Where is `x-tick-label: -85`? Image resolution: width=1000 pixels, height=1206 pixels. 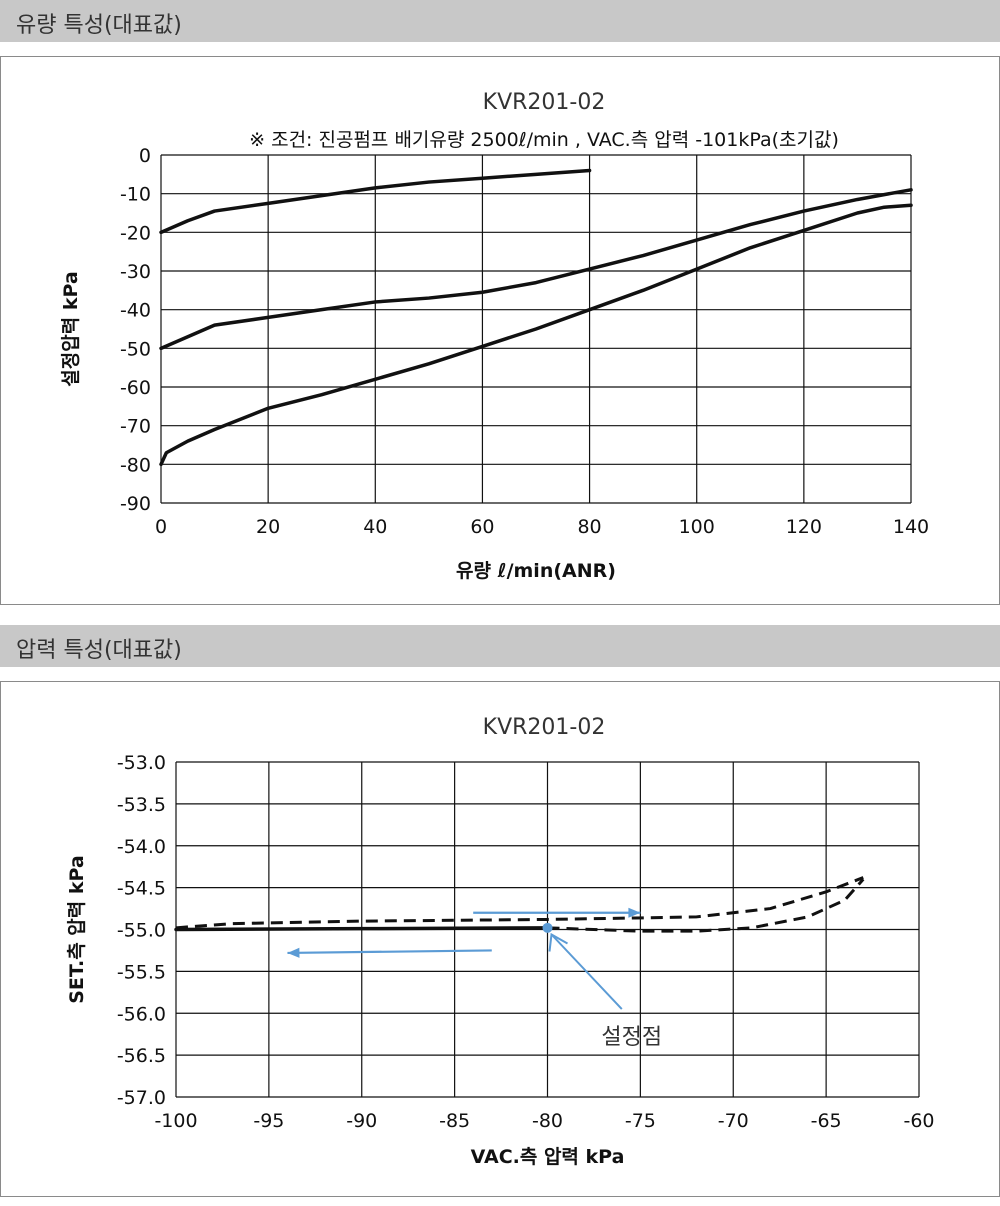
x-tick-label: -85 is located at coordinates (454, 1121).